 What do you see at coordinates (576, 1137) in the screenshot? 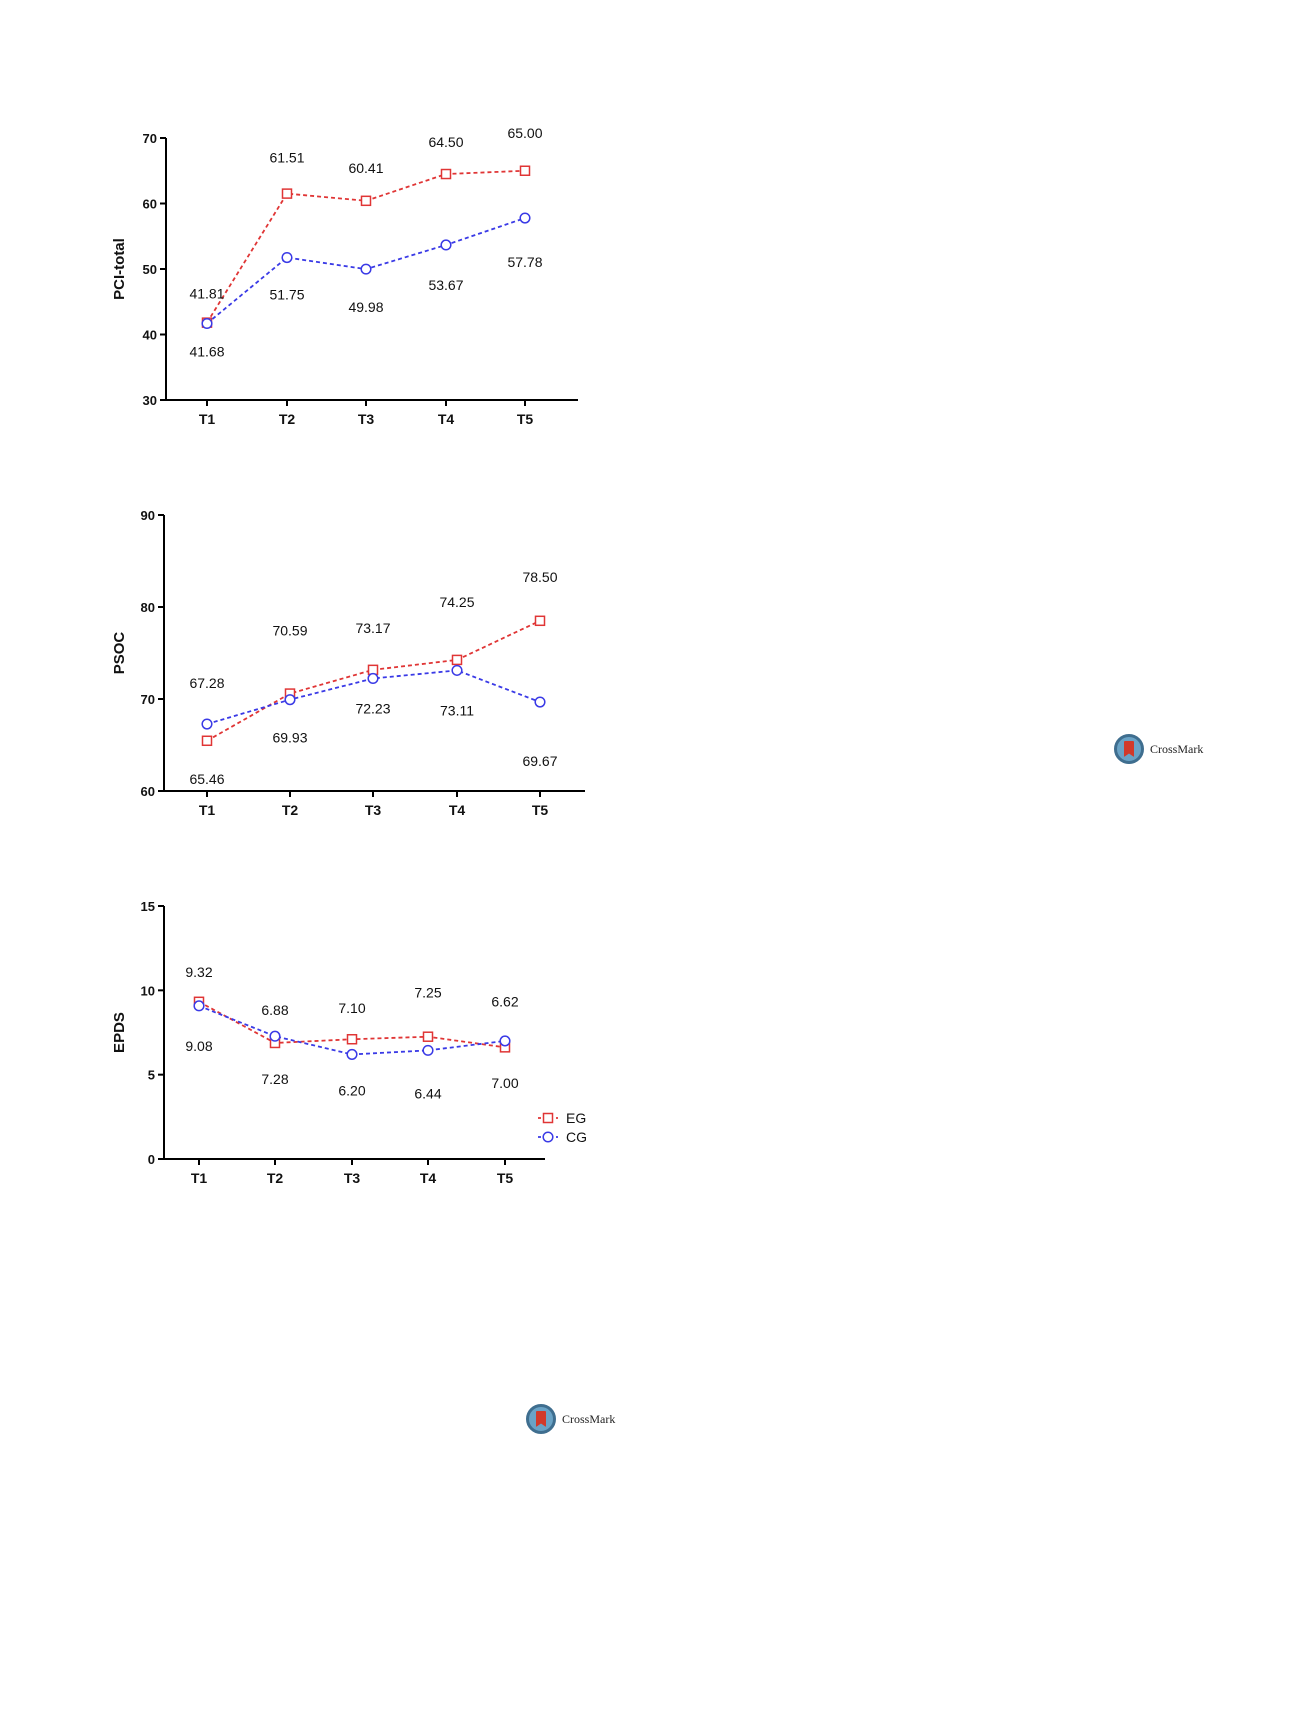
I see `legend-label-cg: CG` at bounding box center [576, 1137].